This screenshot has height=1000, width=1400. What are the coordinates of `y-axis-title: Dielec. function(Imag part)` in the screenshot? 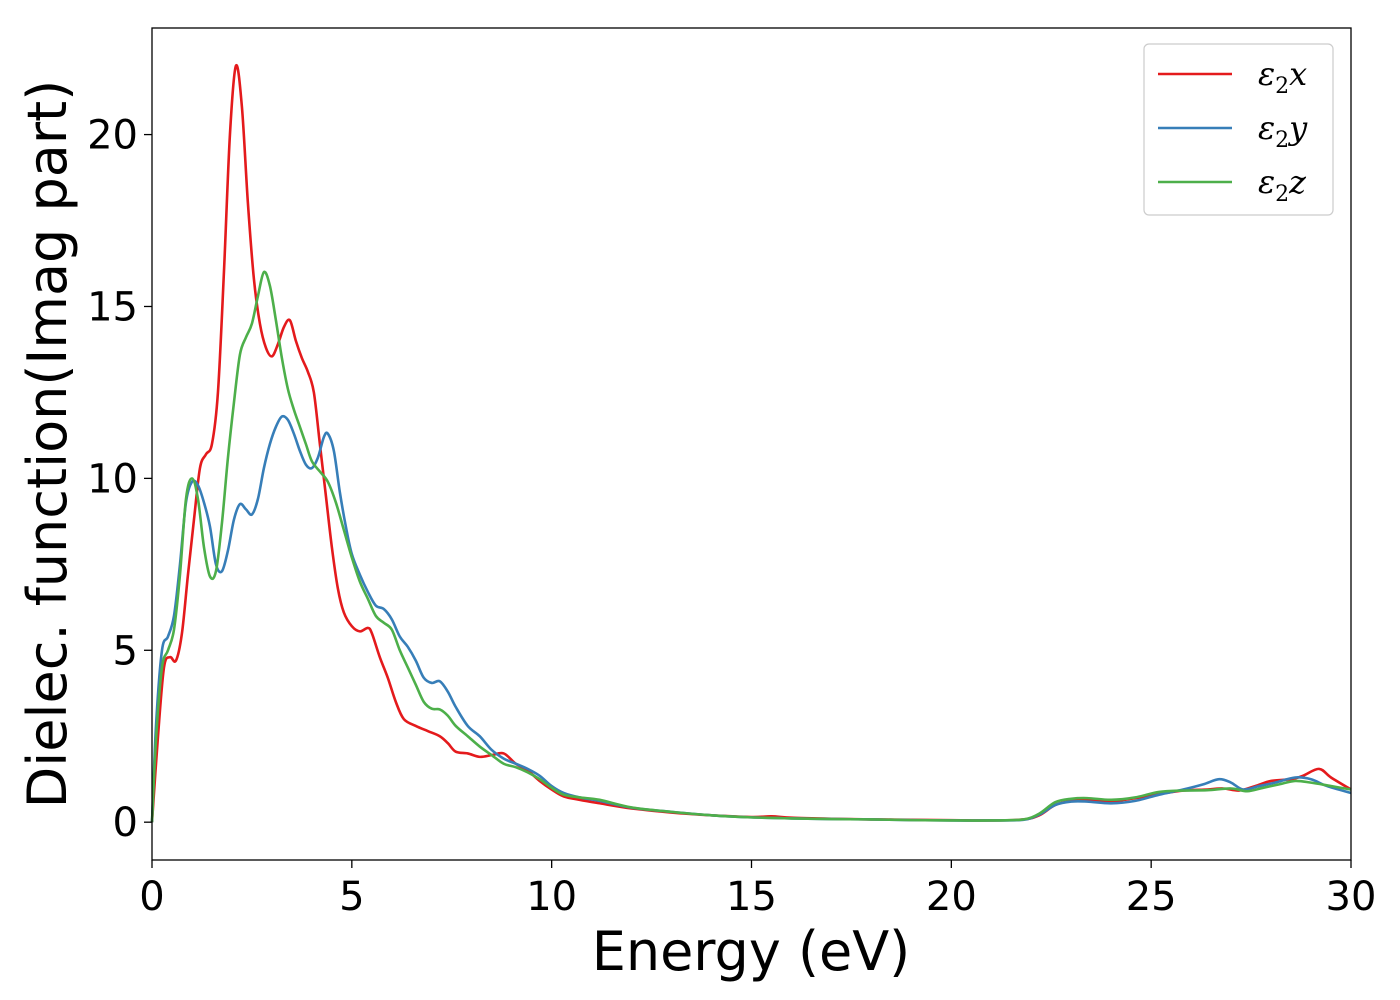 It's located at (47, 444).